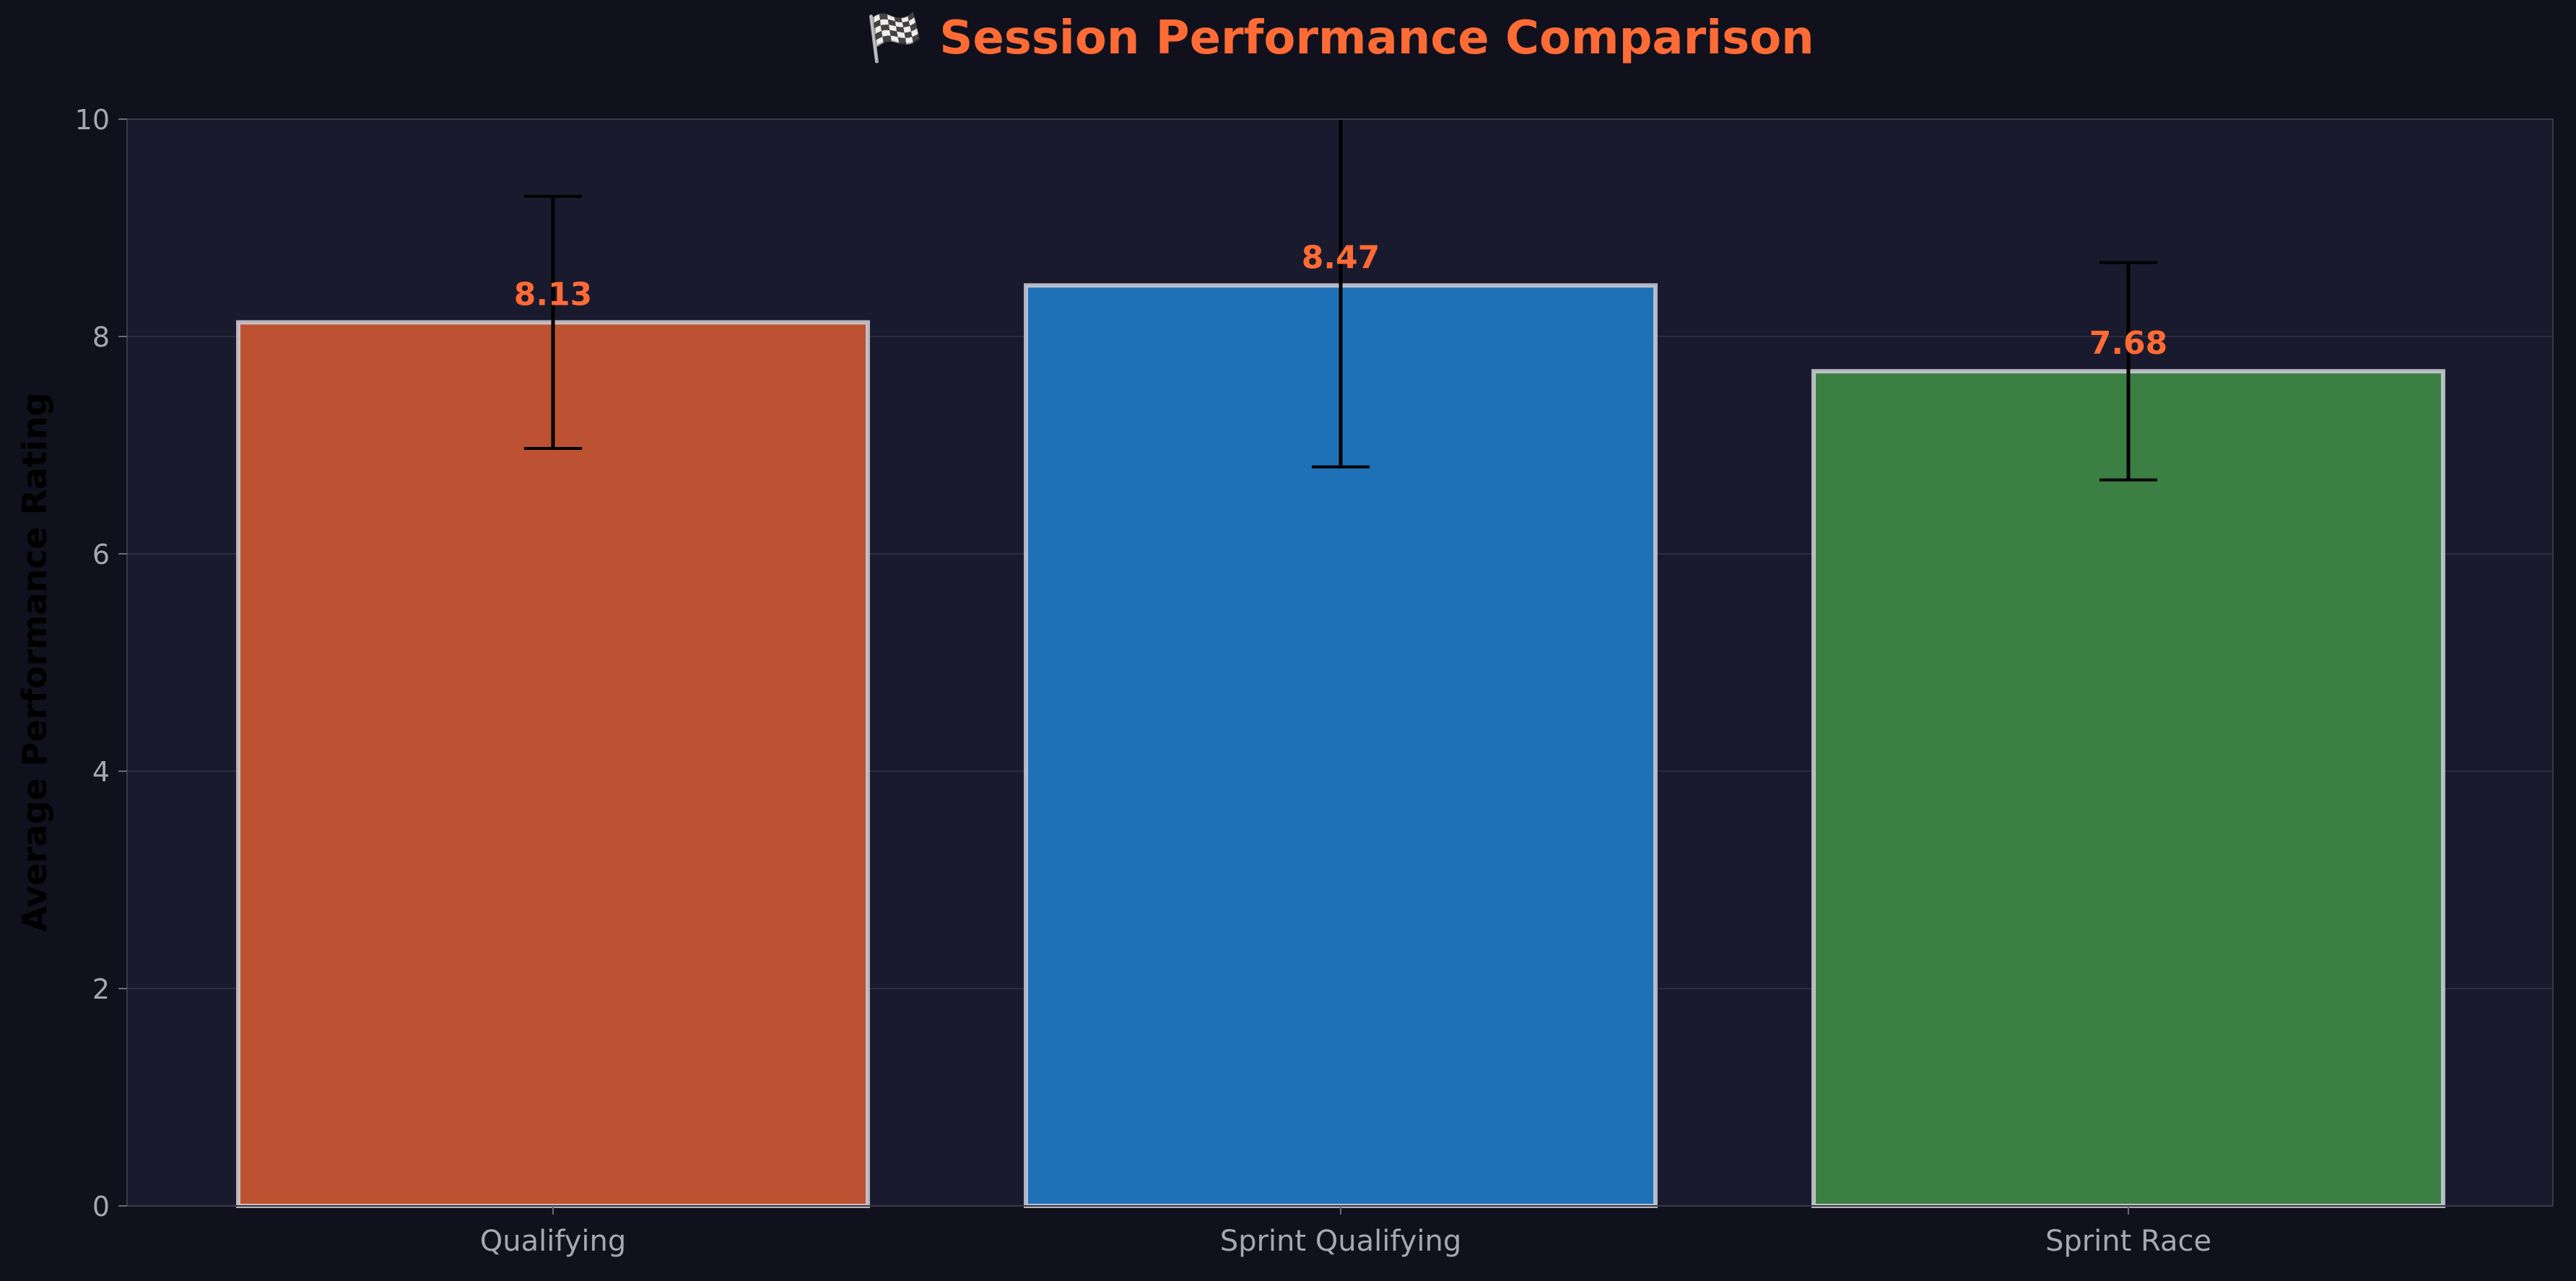 This screenshot has height=1281, width=2576. Describe the element at coordinates (101, 989) in the screenshot. I see `y-tick-label: 2` at that location.